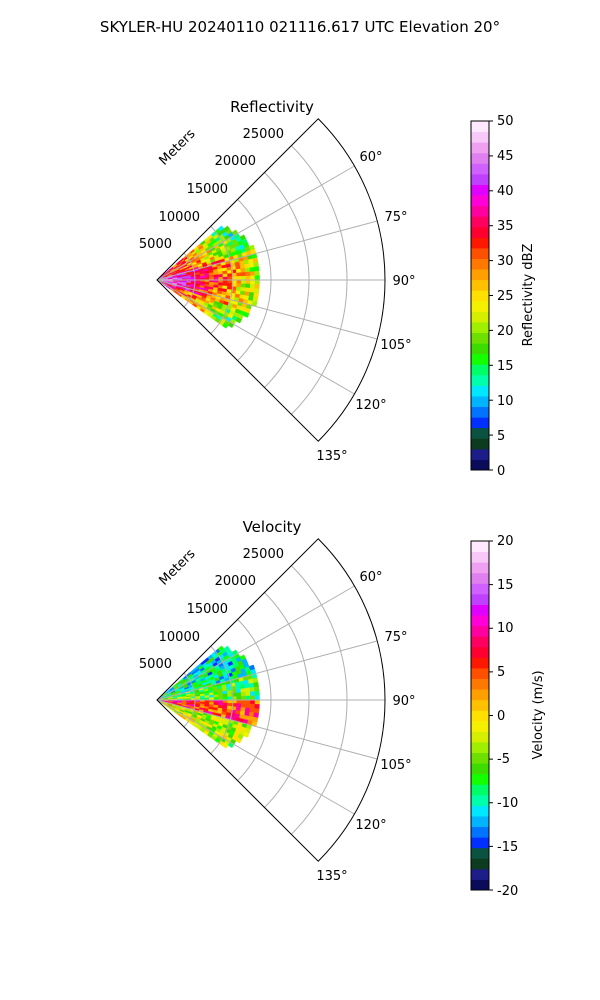 Image resolution: width=600 pixels, height=1000 pixels. Describe the element at coordinates (403, 281) in the screenshot. I see `angle-tick-label: 90°` at that location.